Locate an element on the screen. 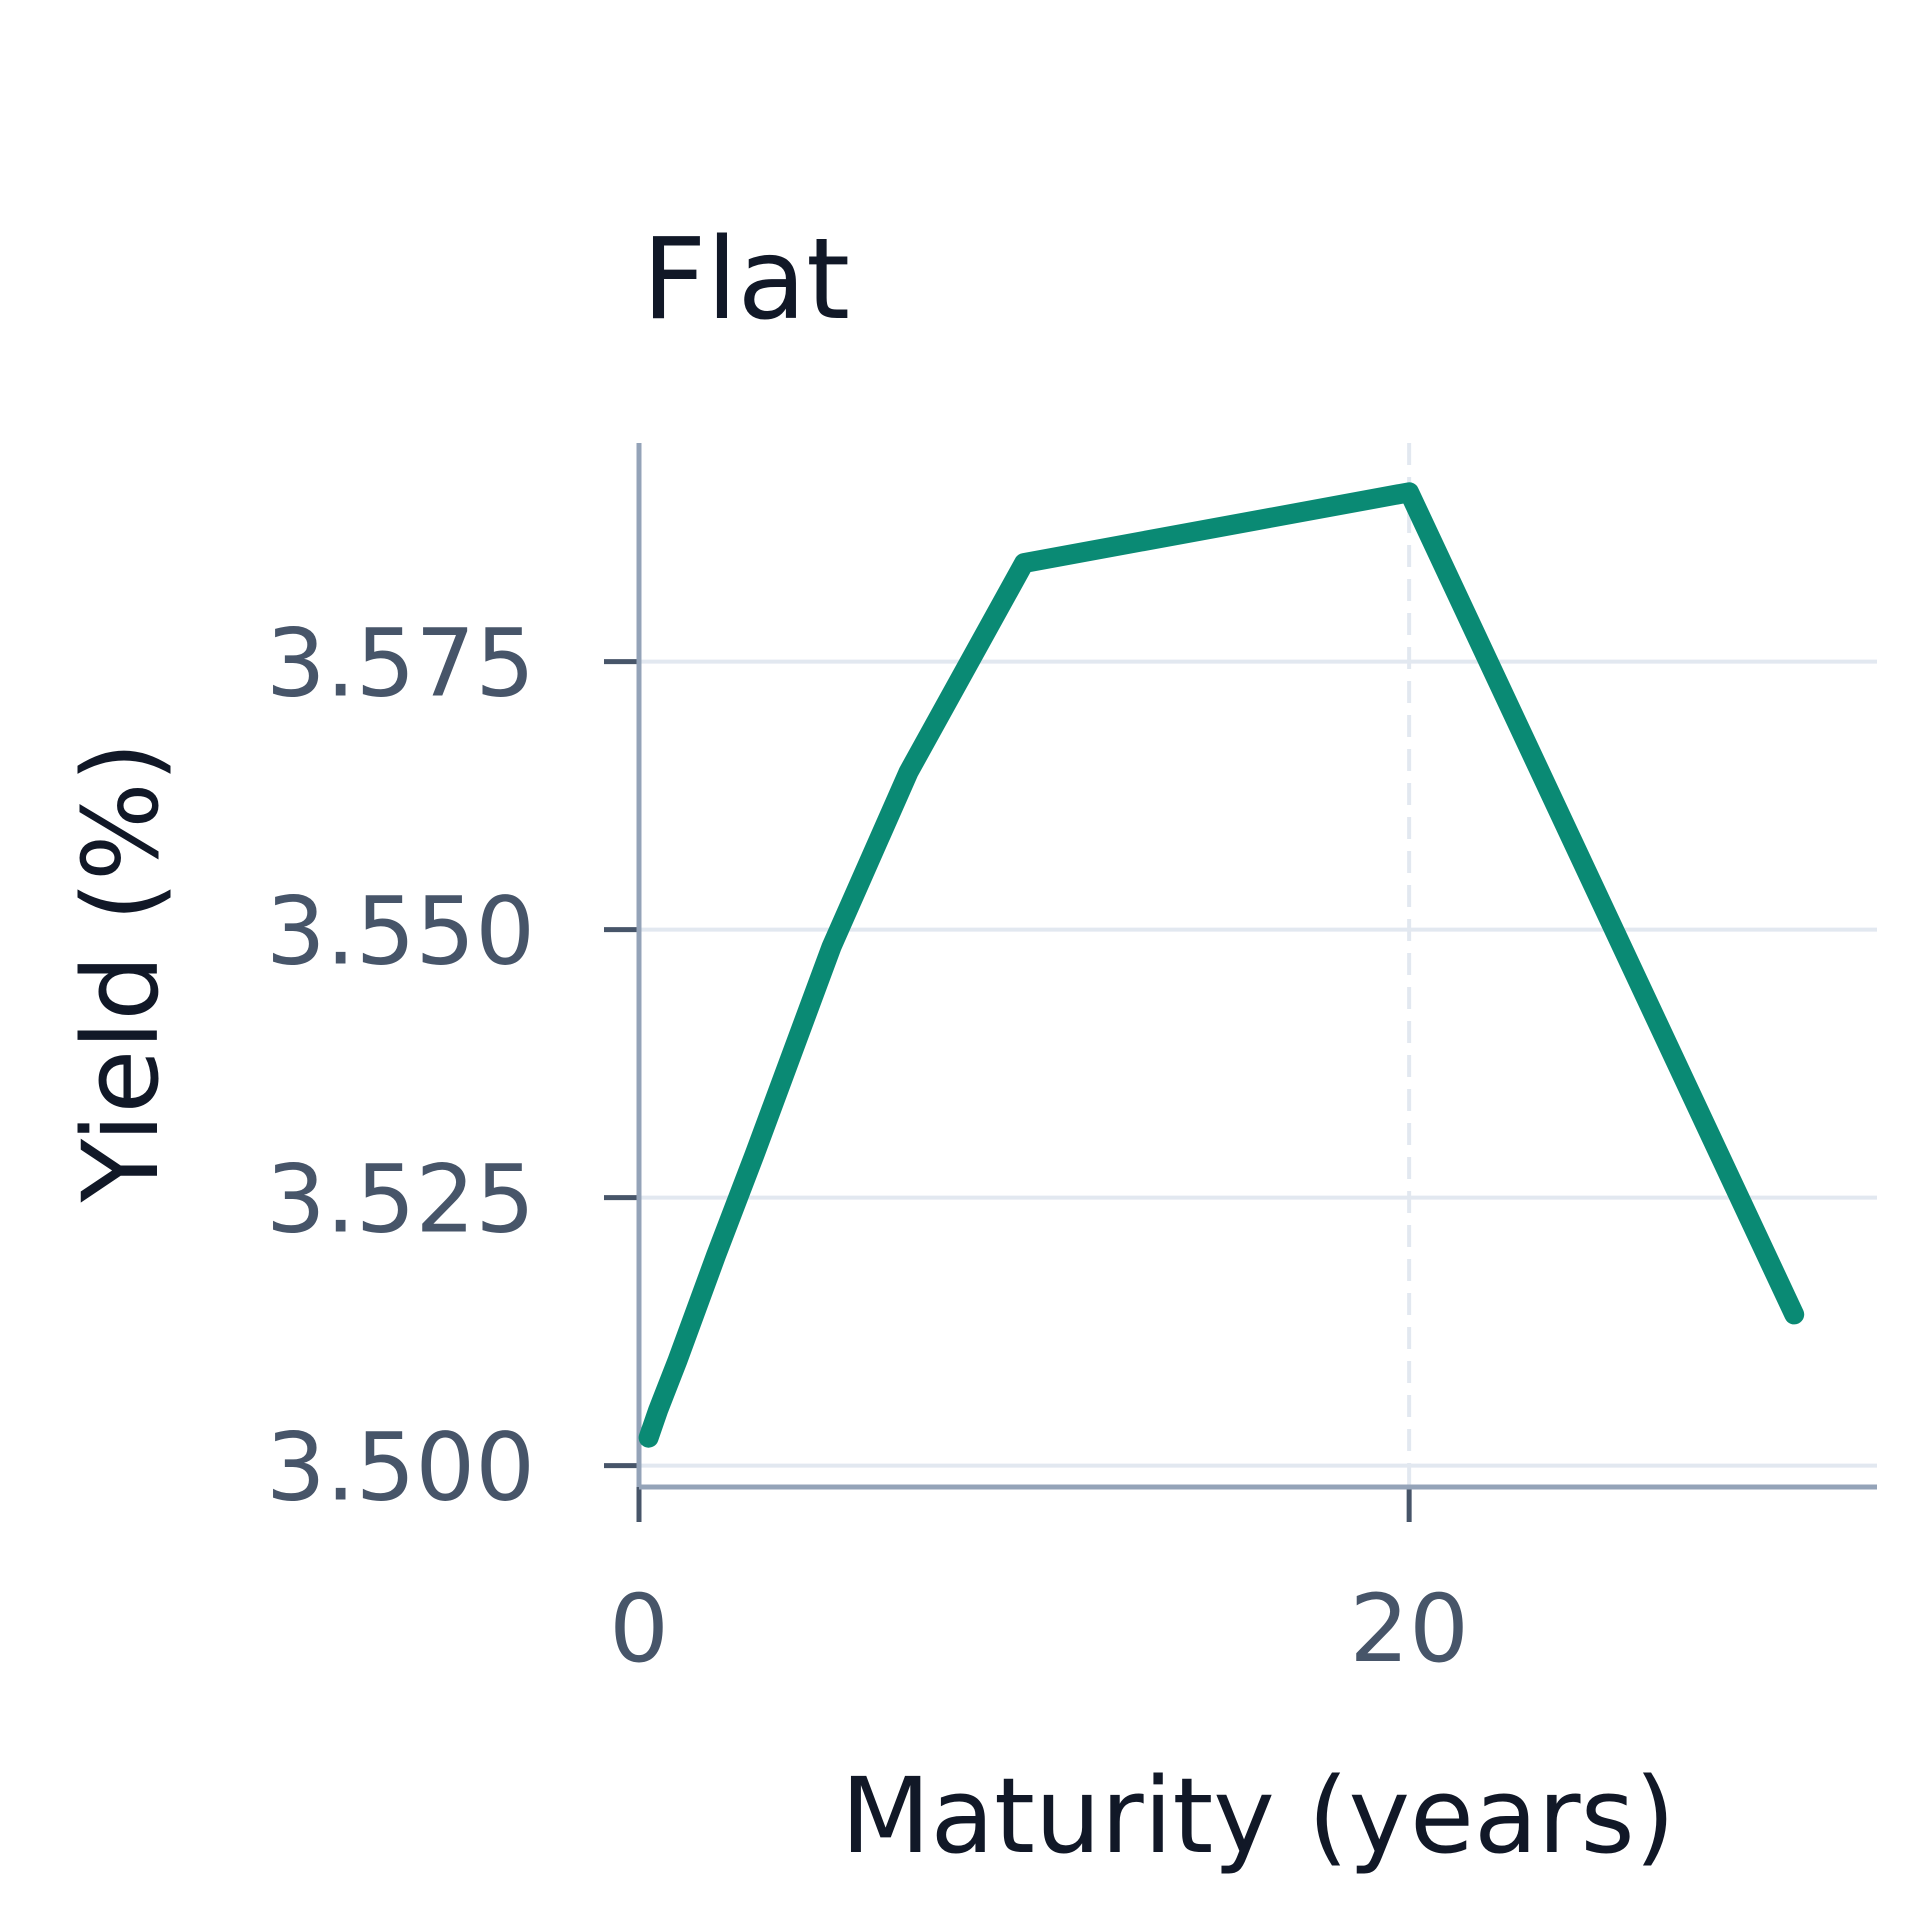 This screenshot has width=1920, height=1920. chart-title: Flat is located at coordinates (746, 280).